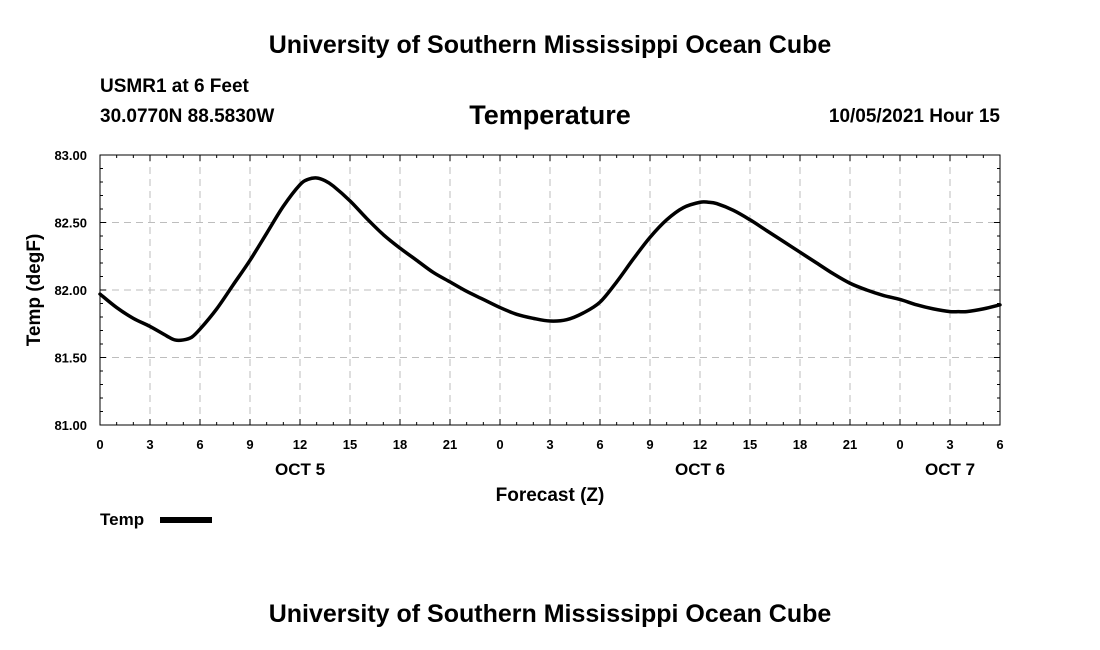 This screenshot has height=650, width=1100. What do you see at coordinates (550, 115) in the screenshot?
I see `variable-title: Temperature` at bounding box center [550, 115].